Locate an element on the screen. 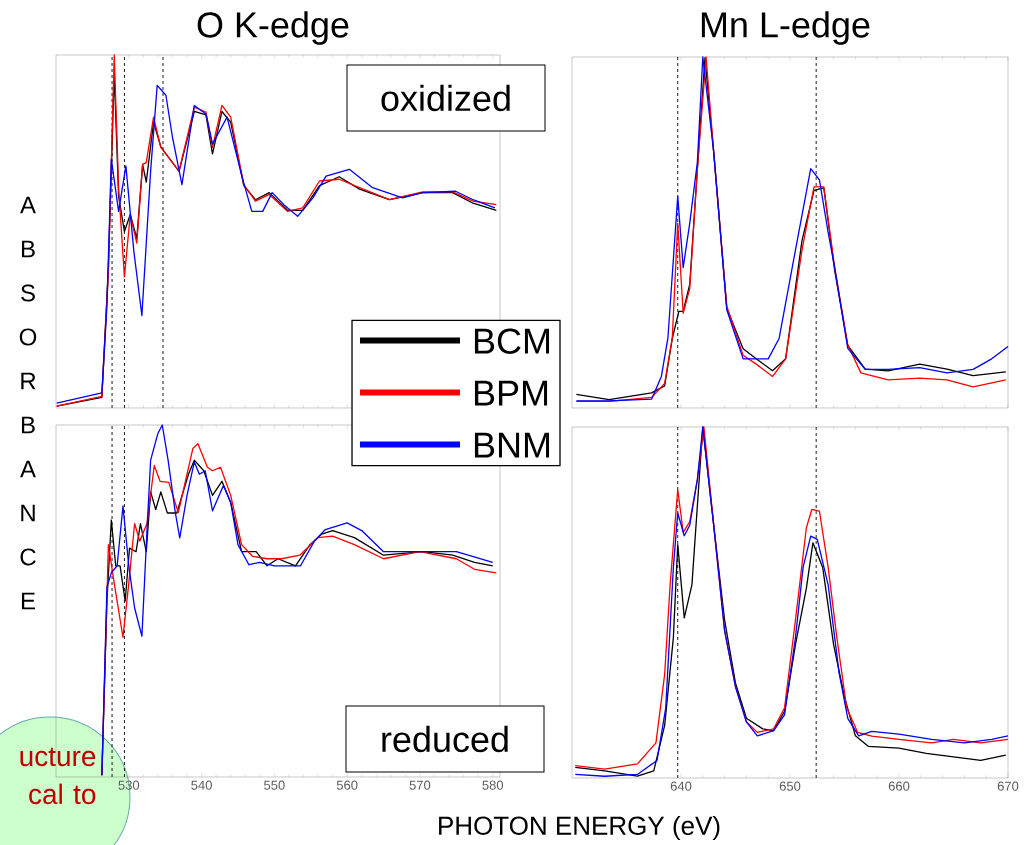 The image size is (1026, 845). x-axis-title: PHOTON ENERGY (eV) is located at coordinates (579, 828).